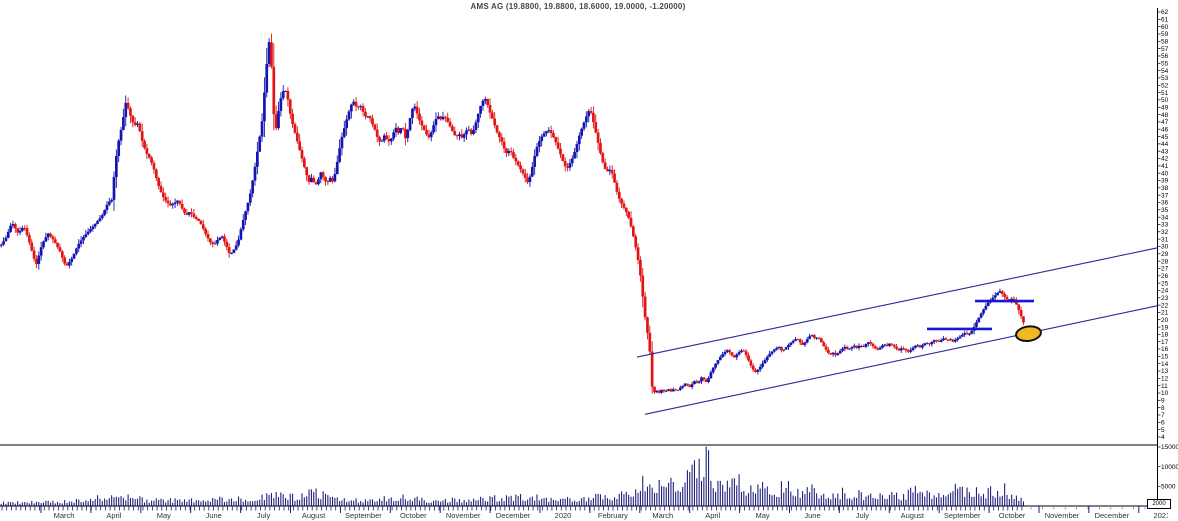  I want to click on trendline-upper, so click(897, 302).